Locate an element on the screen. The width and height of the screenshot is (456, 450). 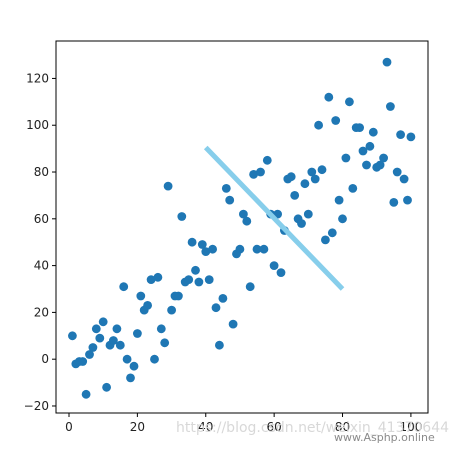
x-tick-label: 60 is located at coordinates (273, 427).